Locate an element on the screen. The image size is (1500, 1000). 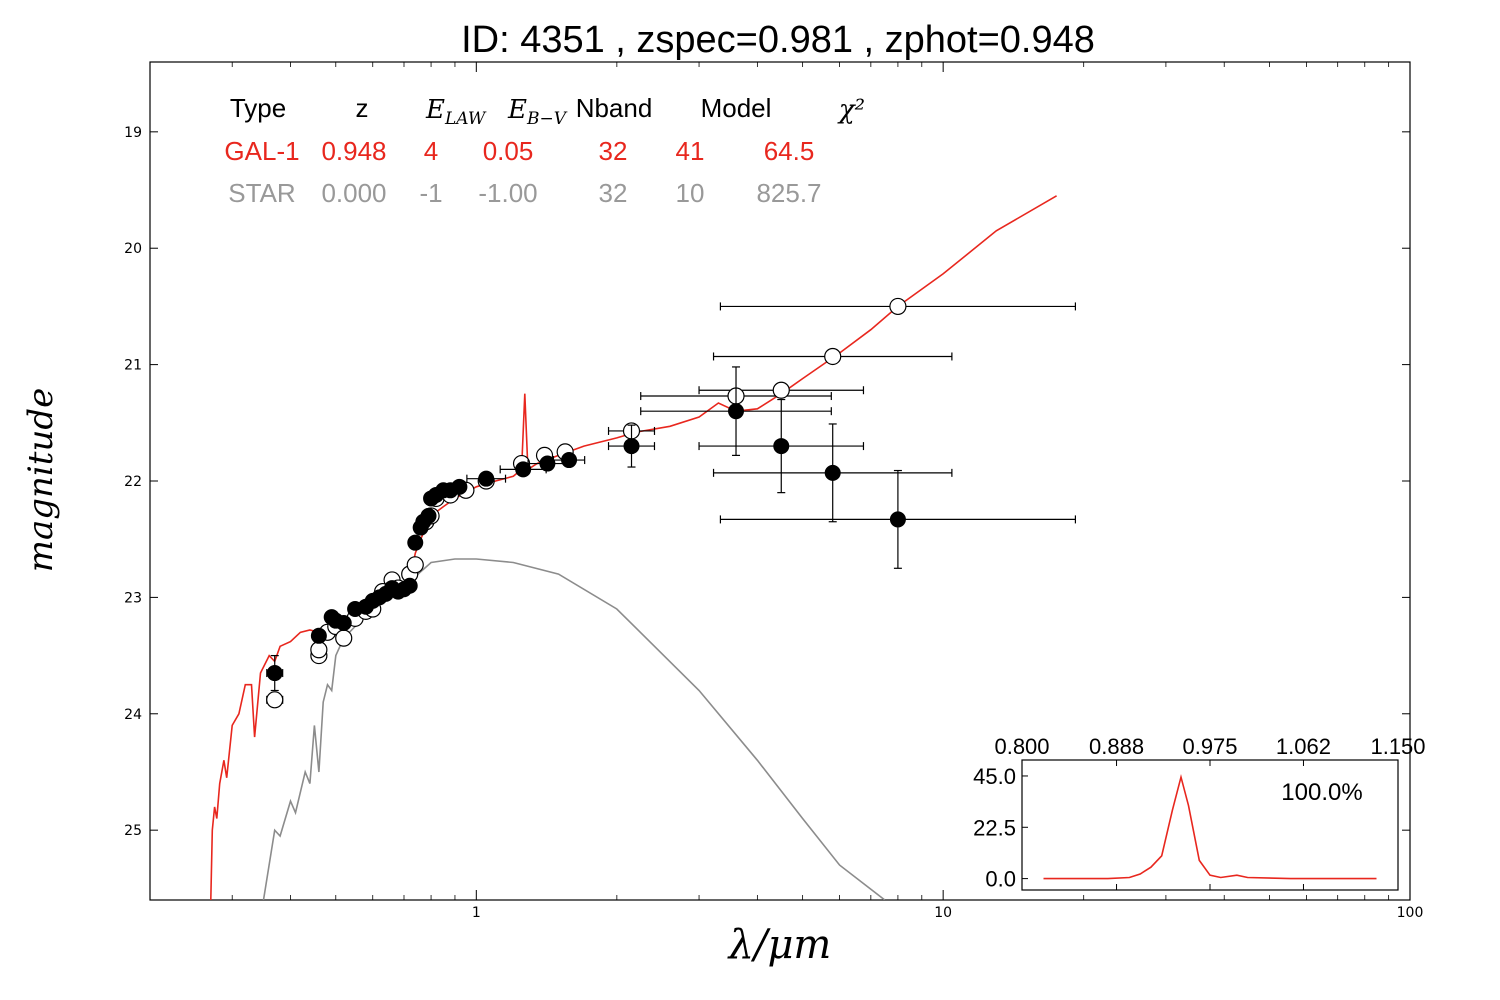
fit-table-header: ELAW is located at coordinates (456, 112).